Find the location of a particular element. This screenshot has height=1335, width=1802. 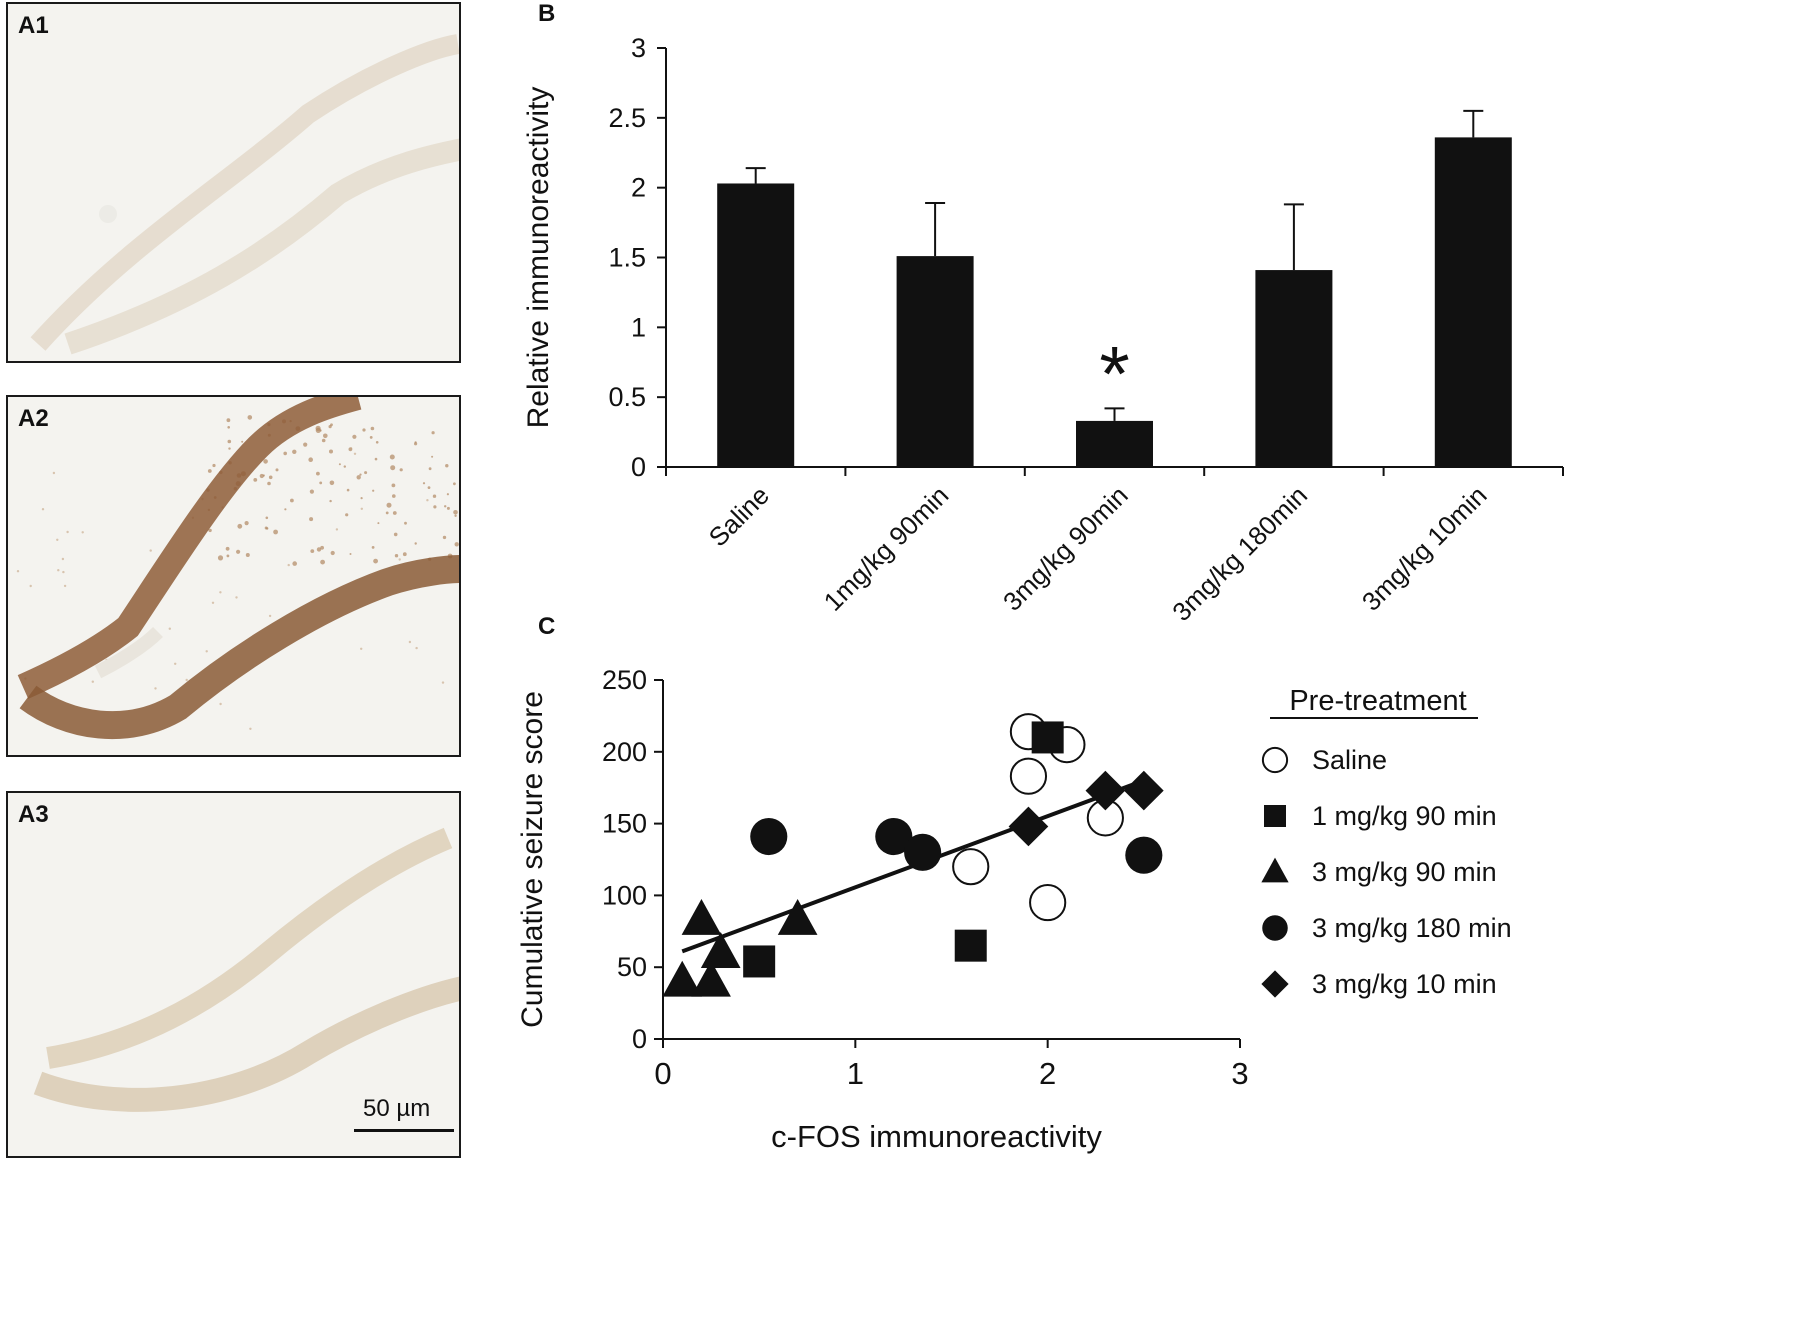

hilus-gap is located at coordinates (128, 652).